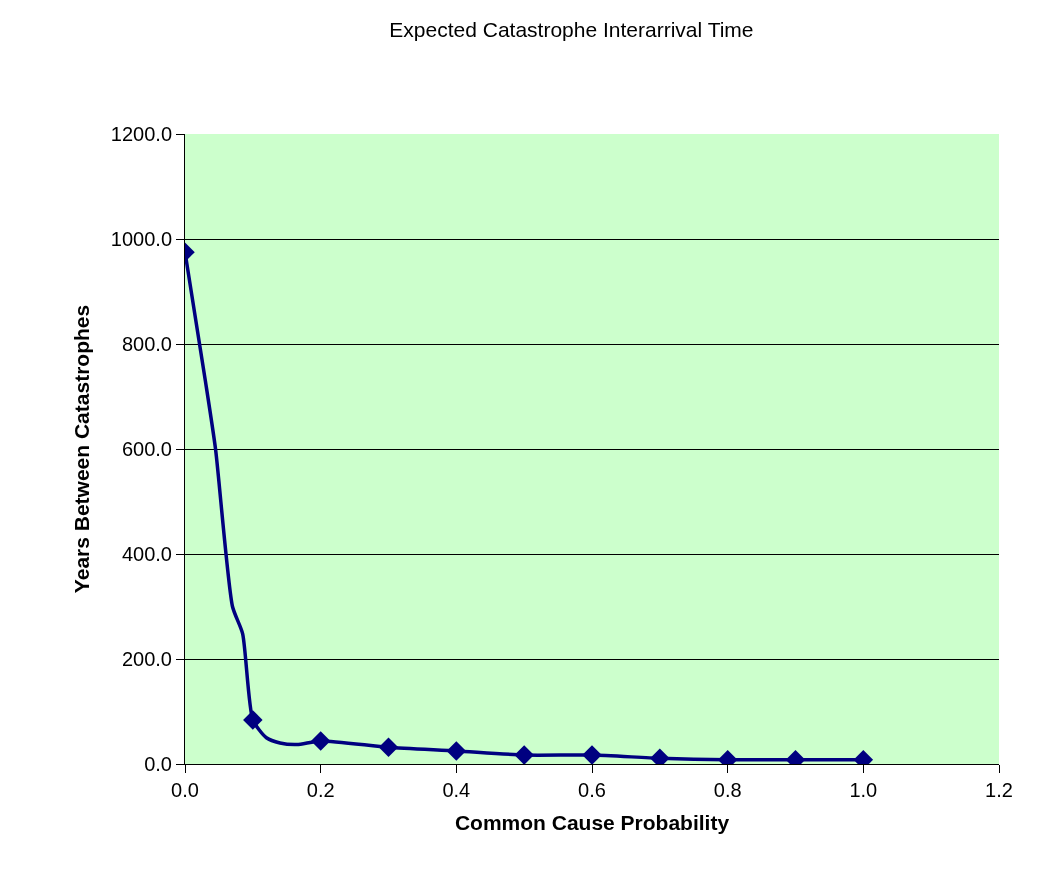  Describe the element at coordinates (863, 790) in the screenshot. I see `x-tick-label: 1.0` at that location.